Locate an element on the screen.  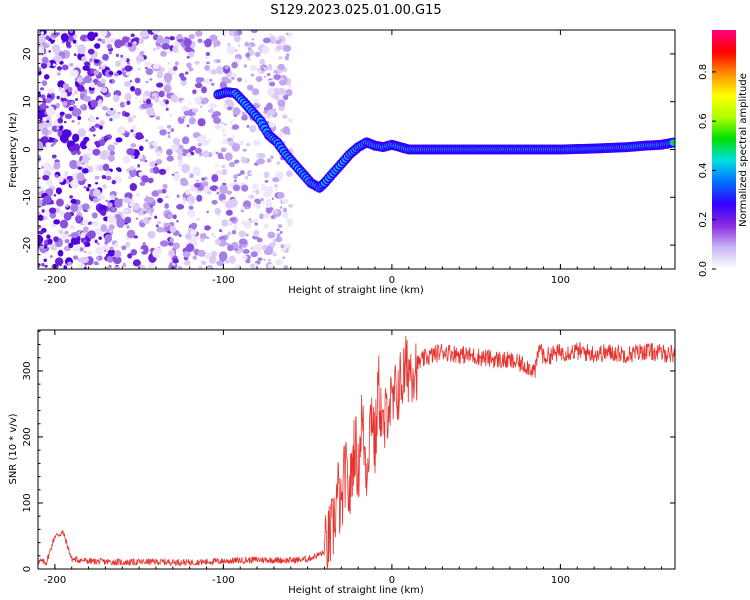
trace-core is located at coordinates (672, 142).